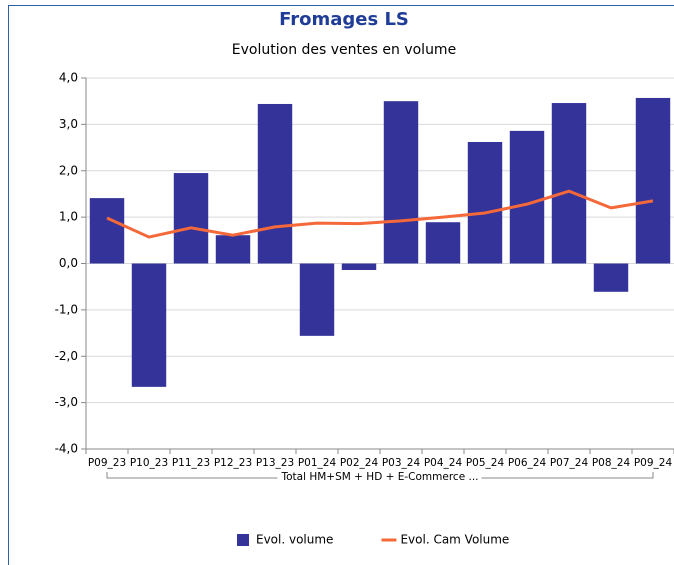  Describe the element at coordinates (317, 463) in the screenshot. I see `x-tick-label: P01_24` at that location.